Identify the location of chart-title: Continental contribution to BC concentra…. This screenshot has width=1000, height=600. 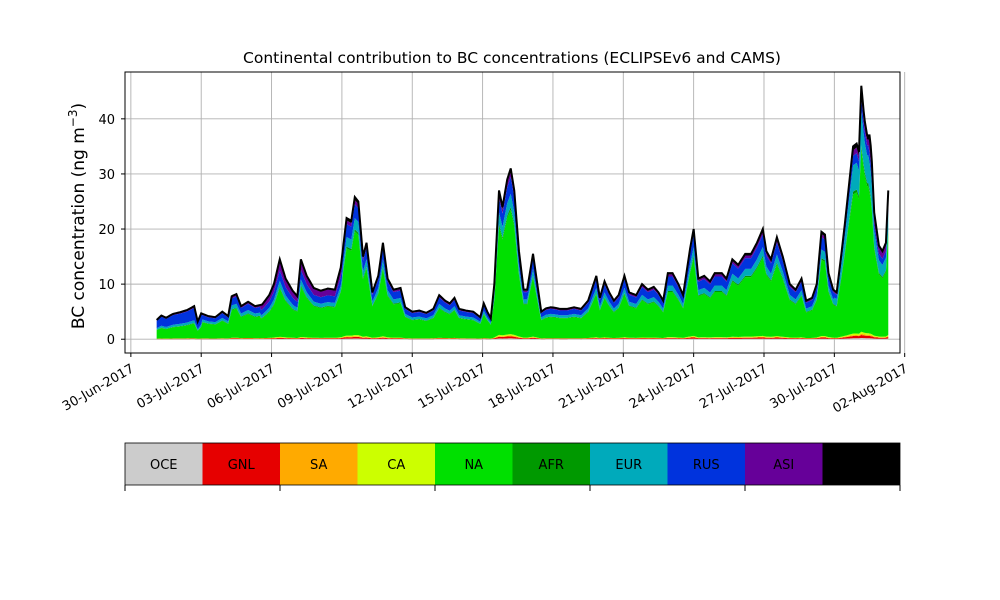
(512, 58).